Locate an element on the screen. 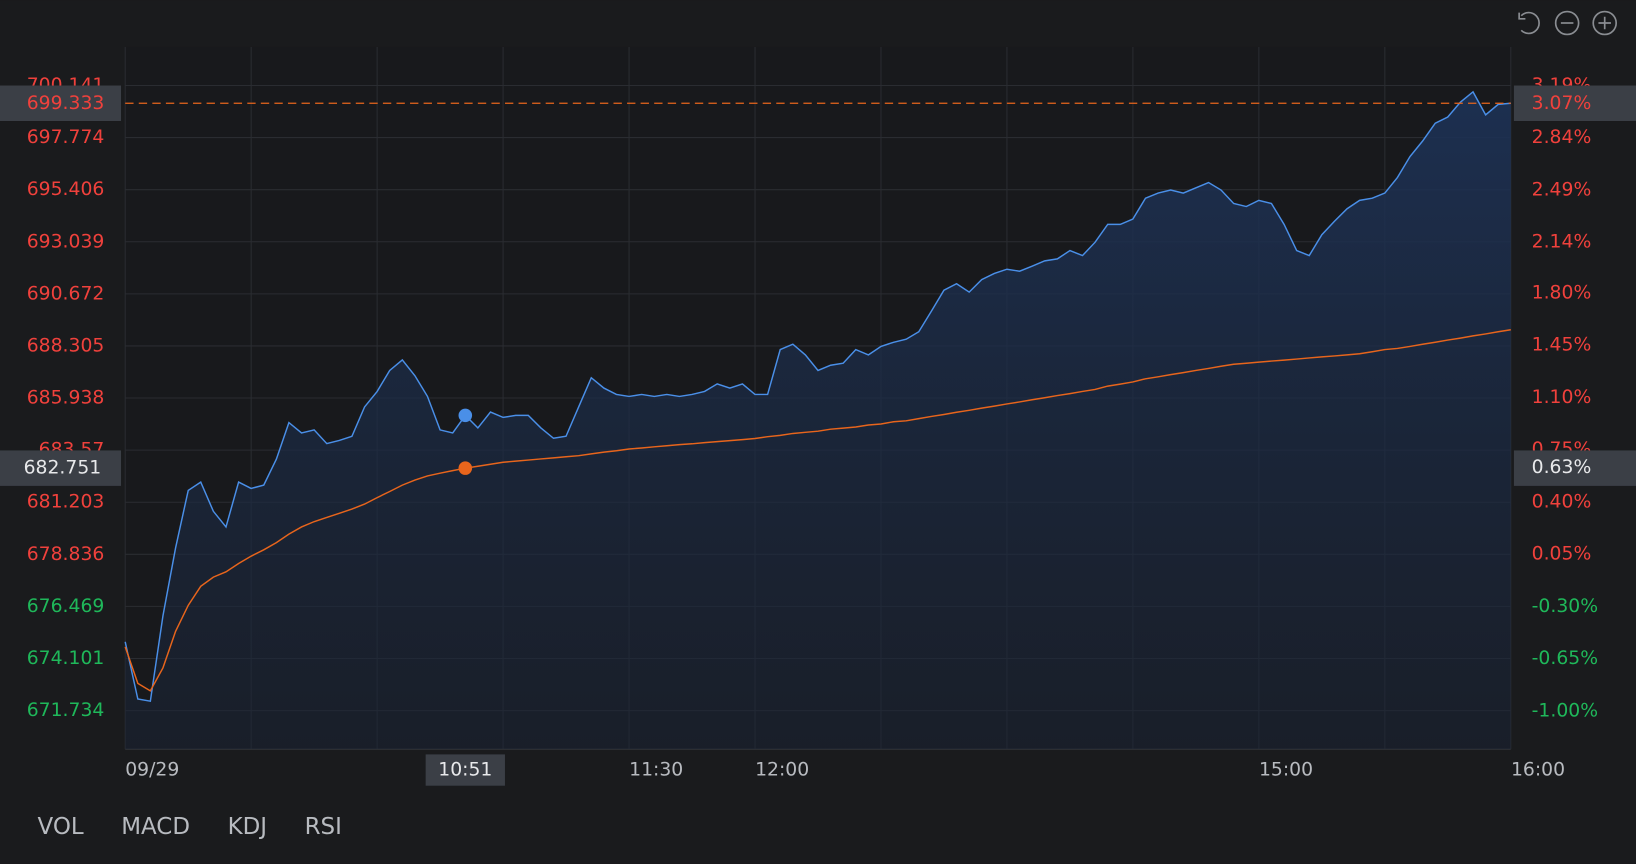  y-tick-label: 671.734 is located at coordinates (66, 710).